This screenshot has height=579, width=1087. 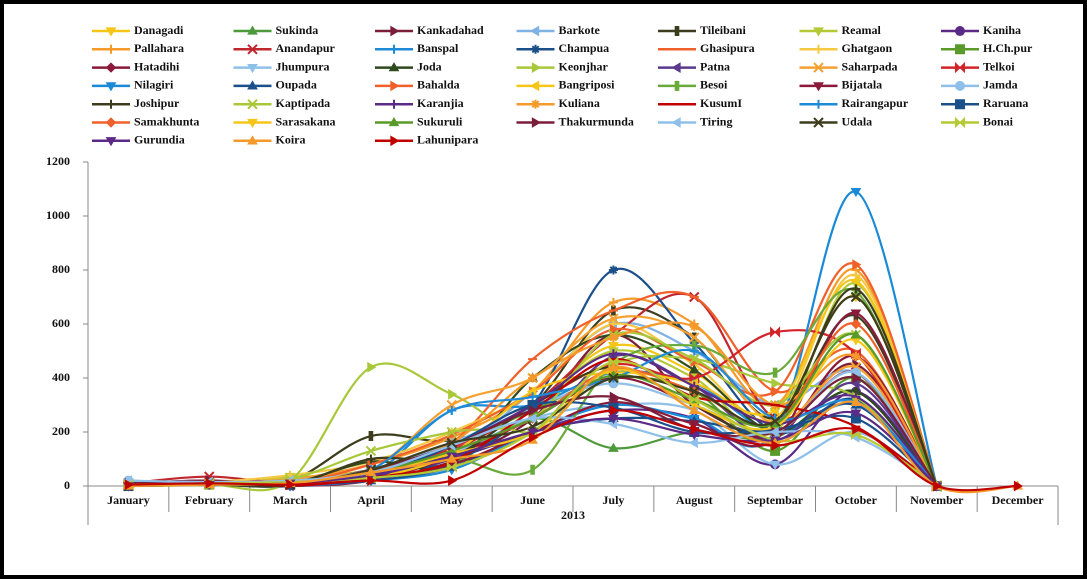 What do you see at coordinates (579, 103) in the screenshot?
I see `legend-label: Kuliana` at bounding box center [579, 103].